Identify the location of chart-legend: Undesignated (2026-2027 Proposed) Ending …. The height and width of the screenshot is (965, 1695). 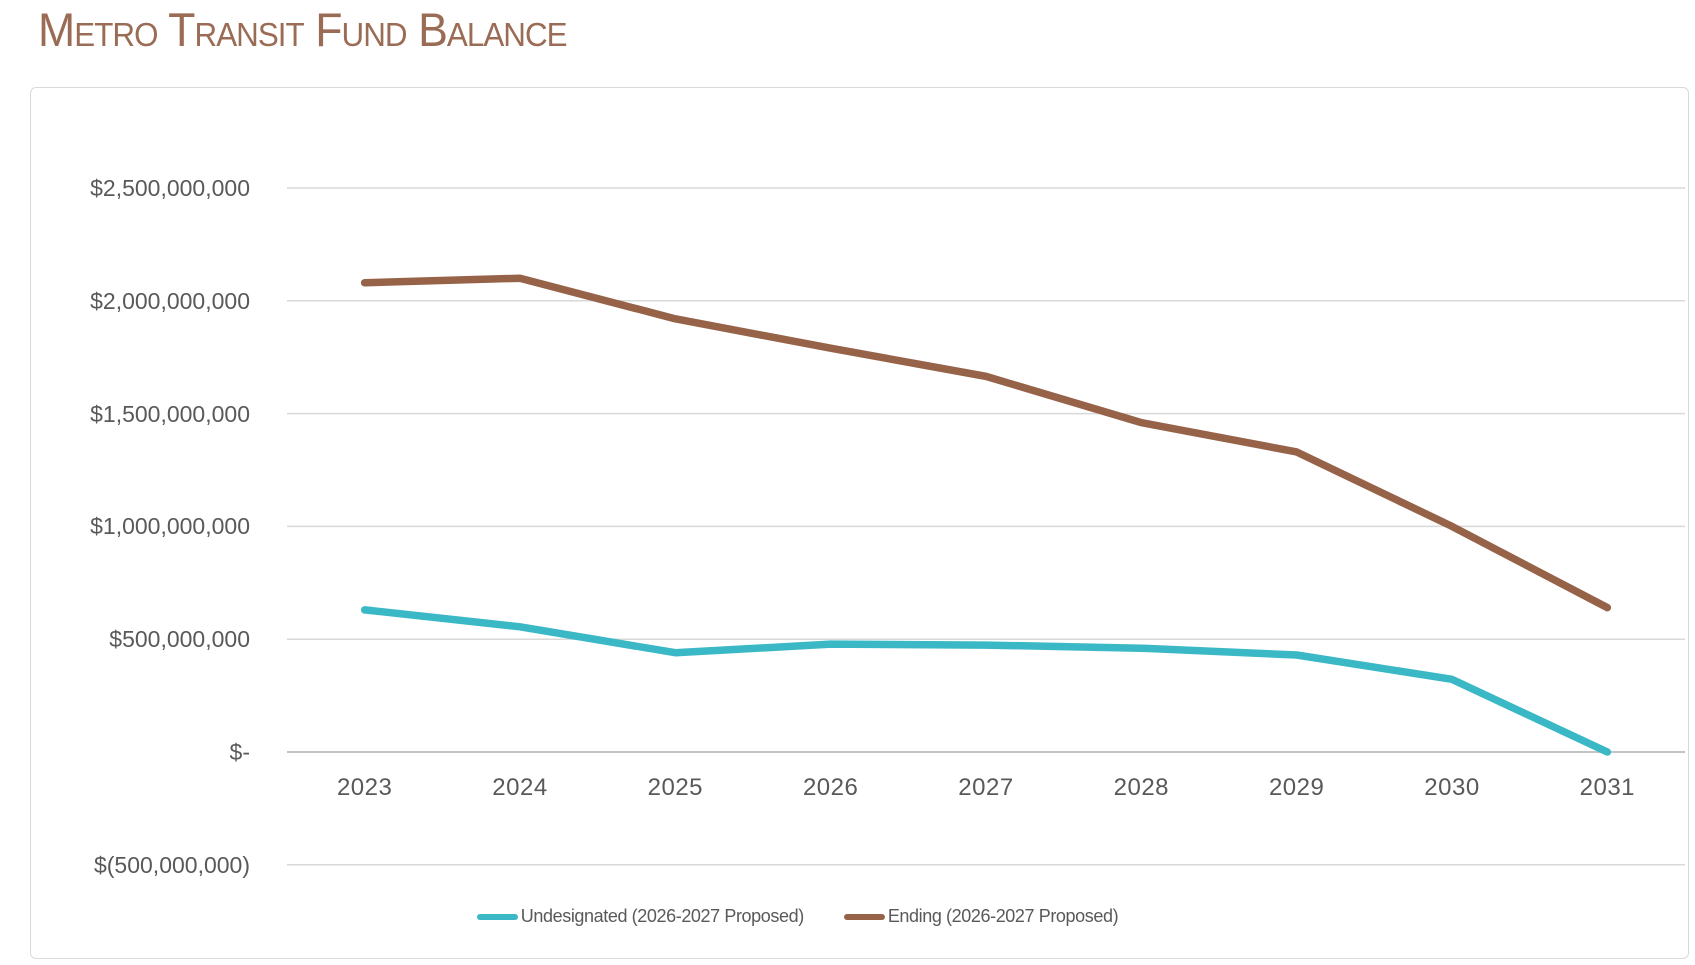
(822, 916).